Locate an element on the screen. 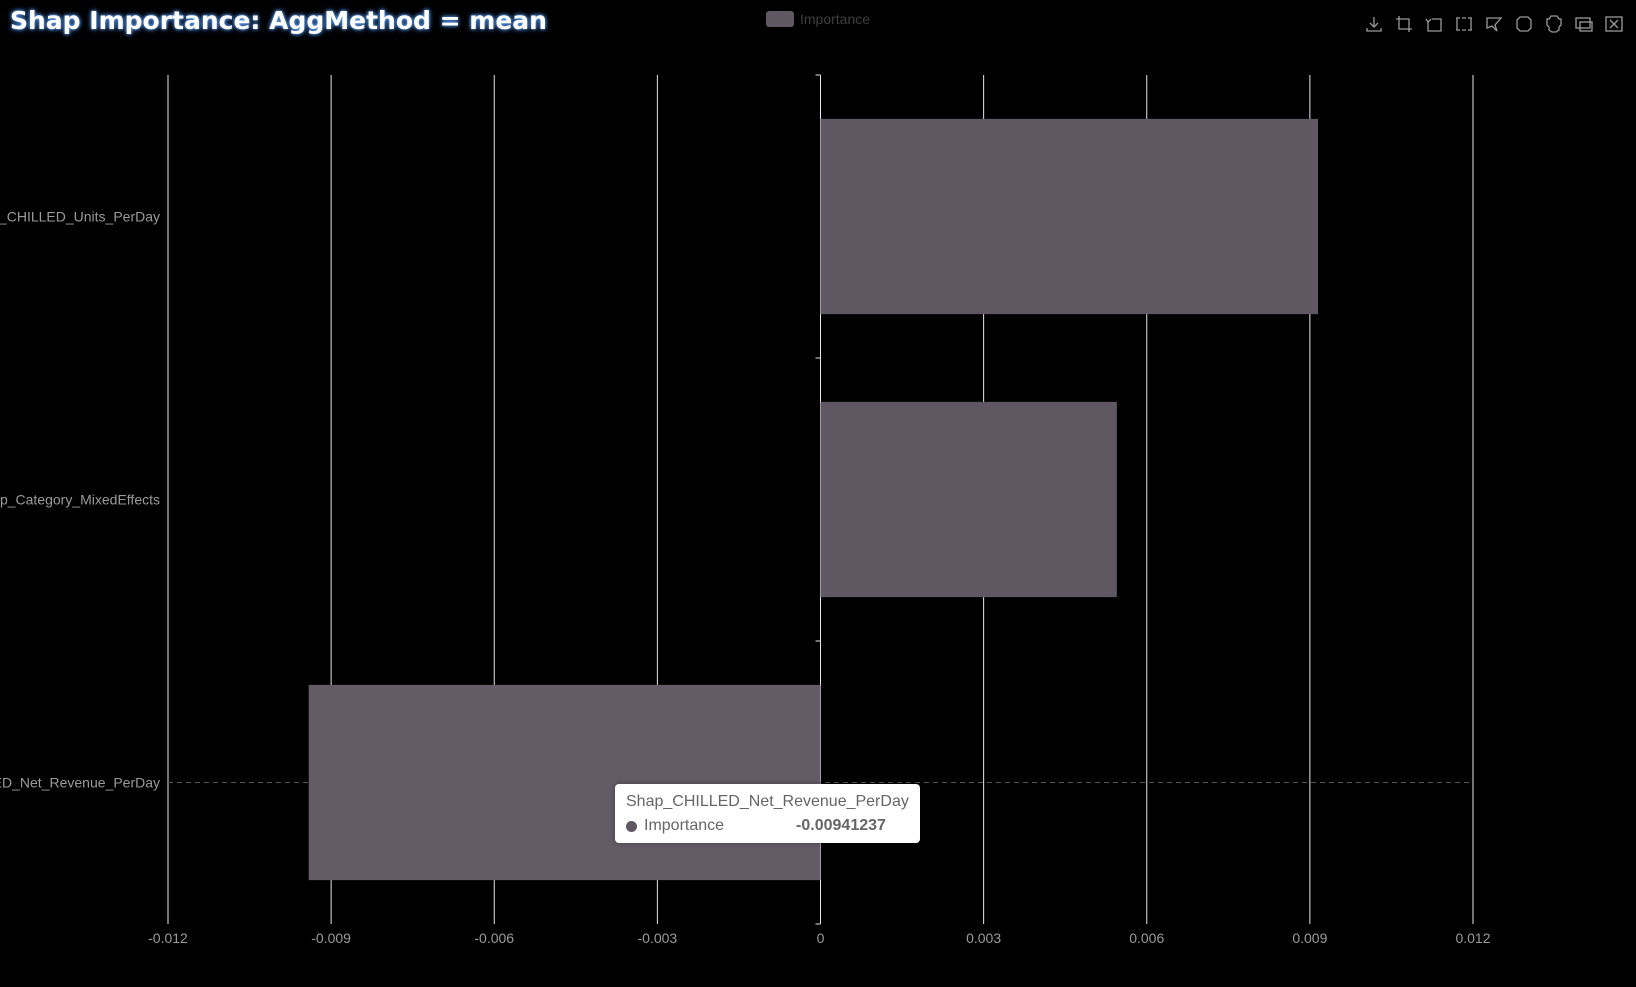 The width and height of the screenshot is (1636, 987). y-category-label: Shap_CHILLED_Units_PerDay is located at coordinates (80, 217).